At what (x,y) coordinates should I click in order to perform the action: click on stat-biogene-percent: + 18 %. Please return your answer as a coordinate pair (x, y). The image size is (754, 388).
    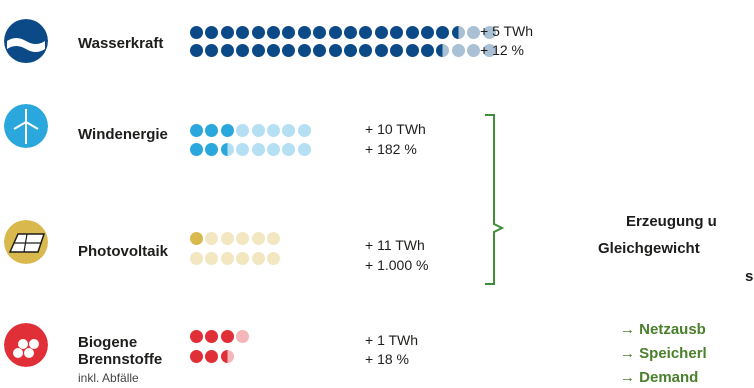
    Looking at the image, I should click on (387, 359).